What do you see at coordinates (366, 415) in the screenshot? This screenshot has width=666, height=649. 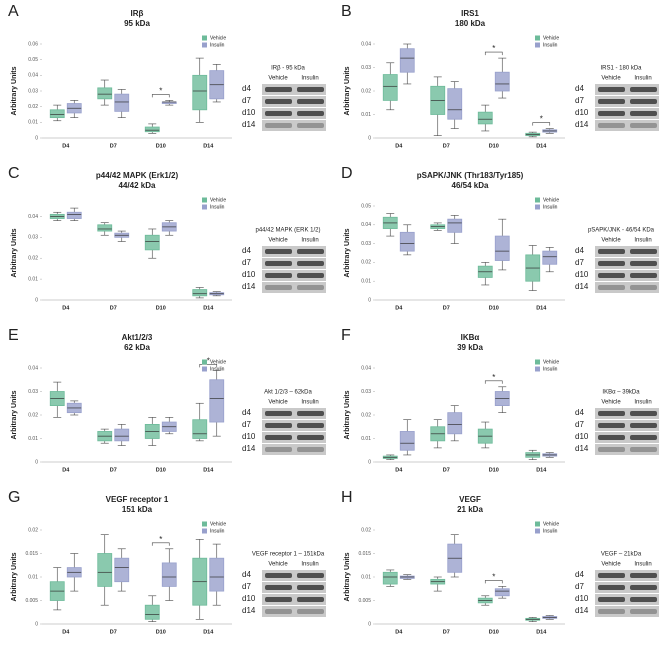 I see `y-tick-label: 0.02` at bounding box center [366, 415].